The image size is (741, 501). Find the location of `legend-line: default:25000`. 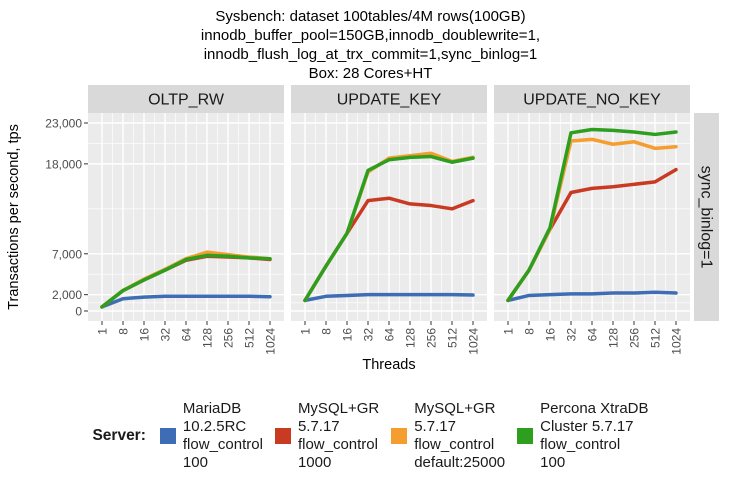

legend-line: default:25000 is located at coordinates (460, 462).